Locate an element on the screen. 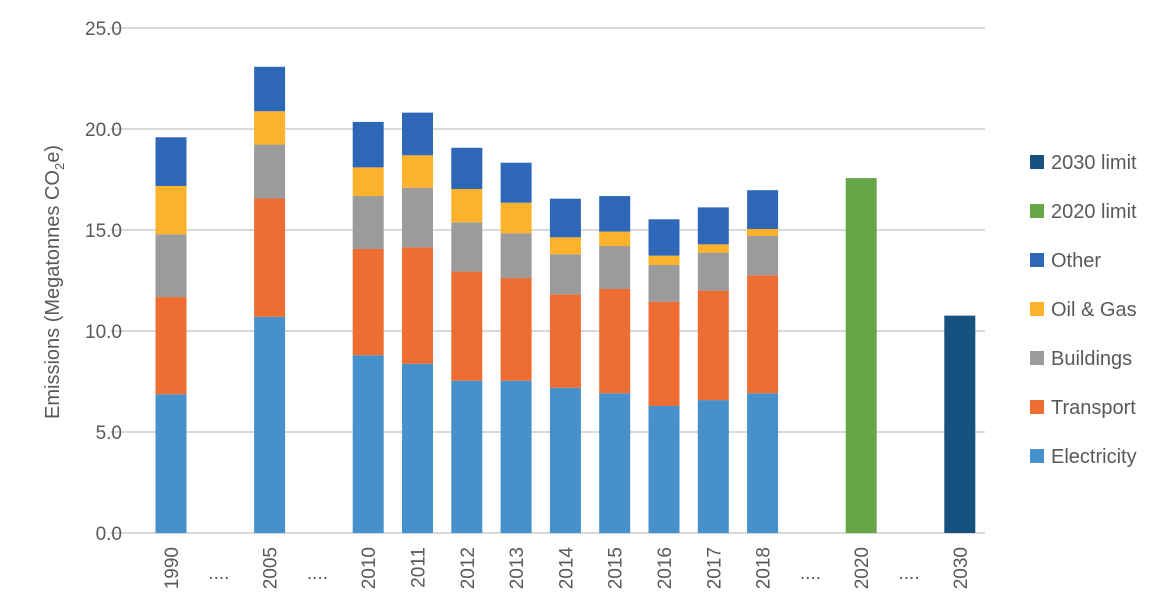 This screenshot has height=608, width=1170. x-tick-label: 2011 is located at coordinates (419, 567).